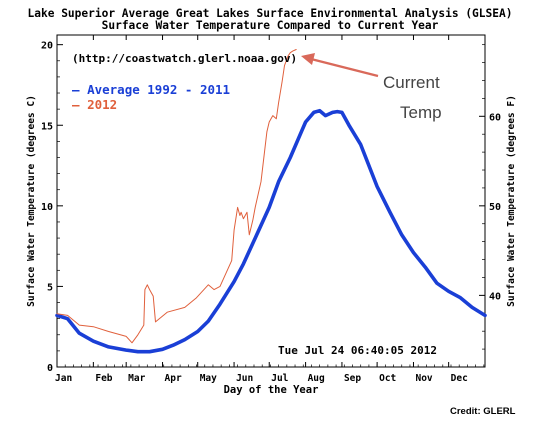 The image size is (540, 425). I want to click on x-tick-label: Sep, so click(352, 378).